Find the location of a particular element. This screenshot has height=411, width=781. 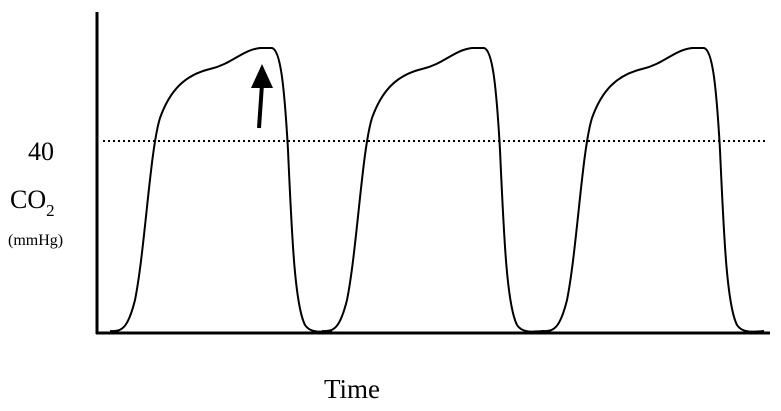

arrow-head is located at coordinates (262, 76).